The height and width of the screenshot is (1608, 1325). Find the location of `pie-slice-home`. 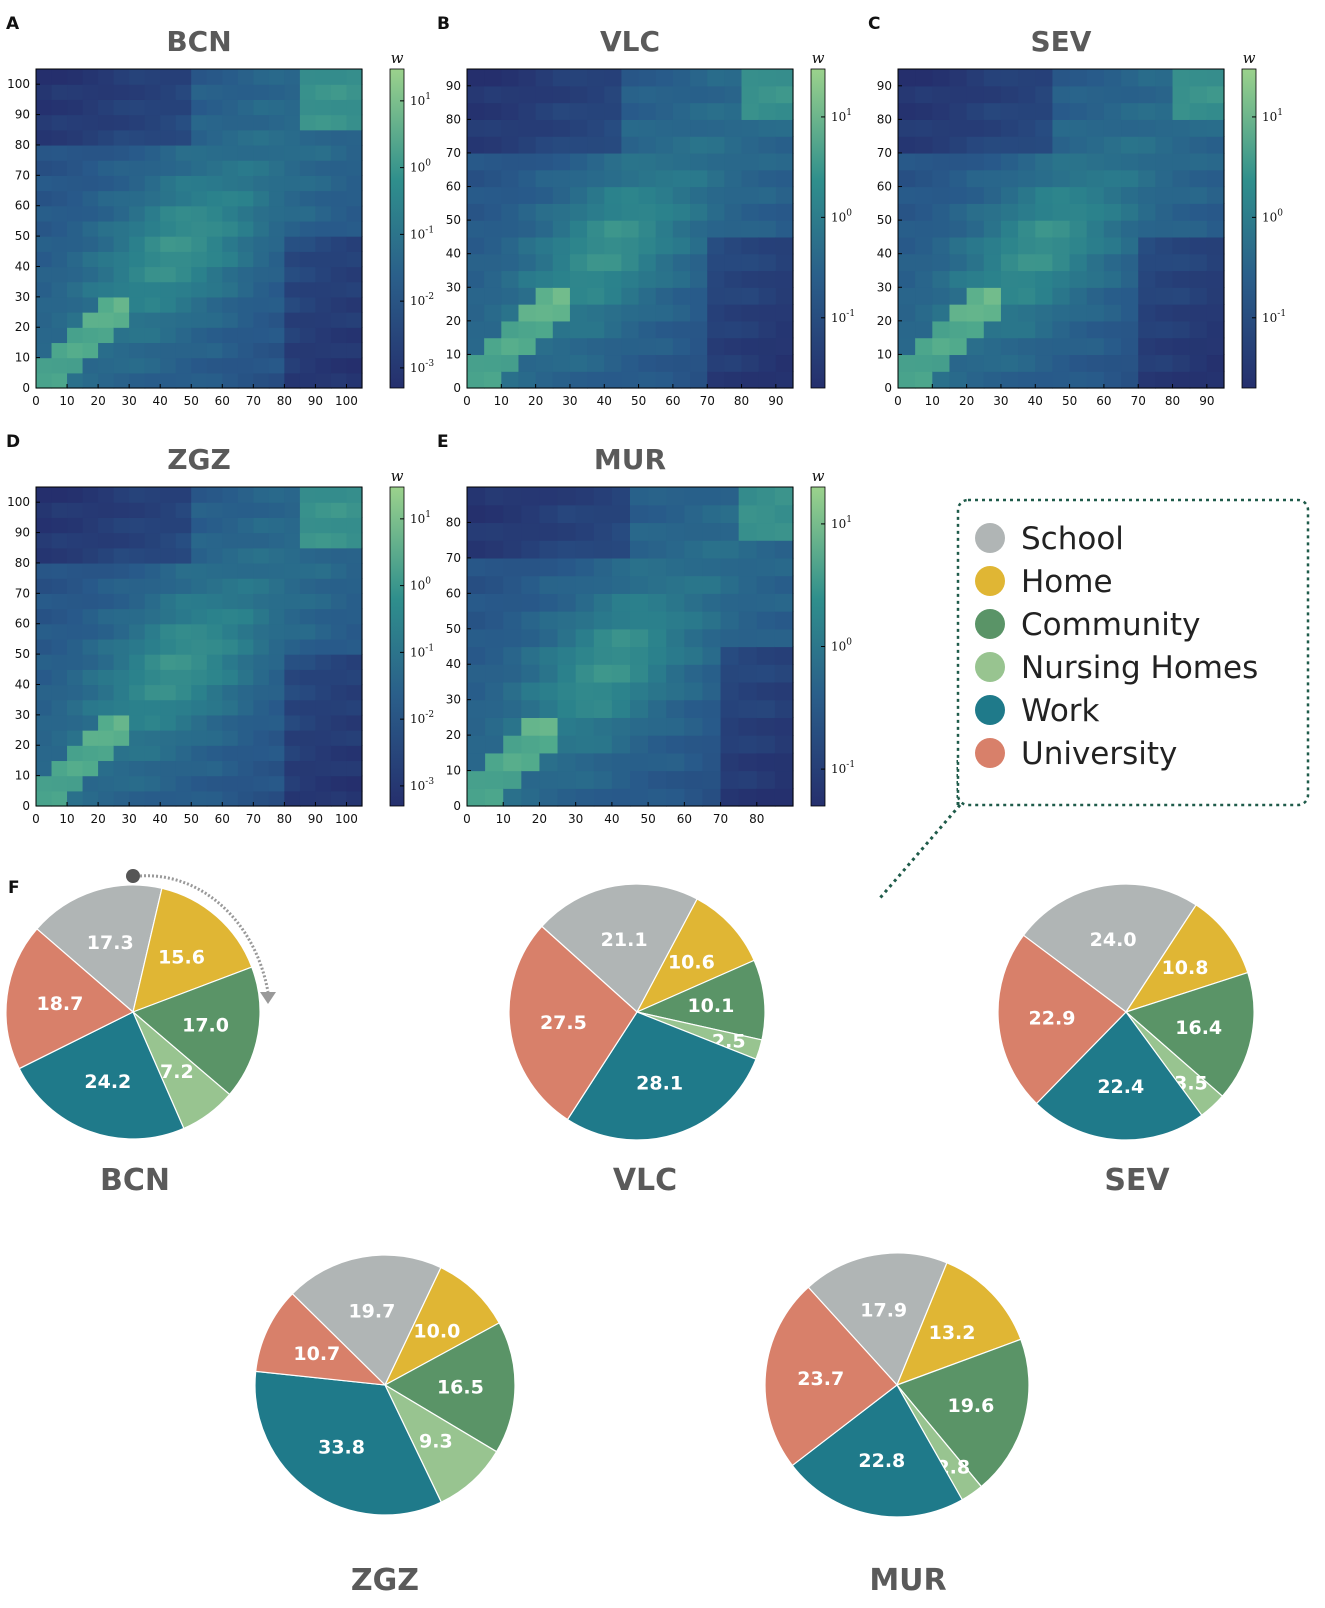

pie-slice-home is located at coordinates (695, 956).